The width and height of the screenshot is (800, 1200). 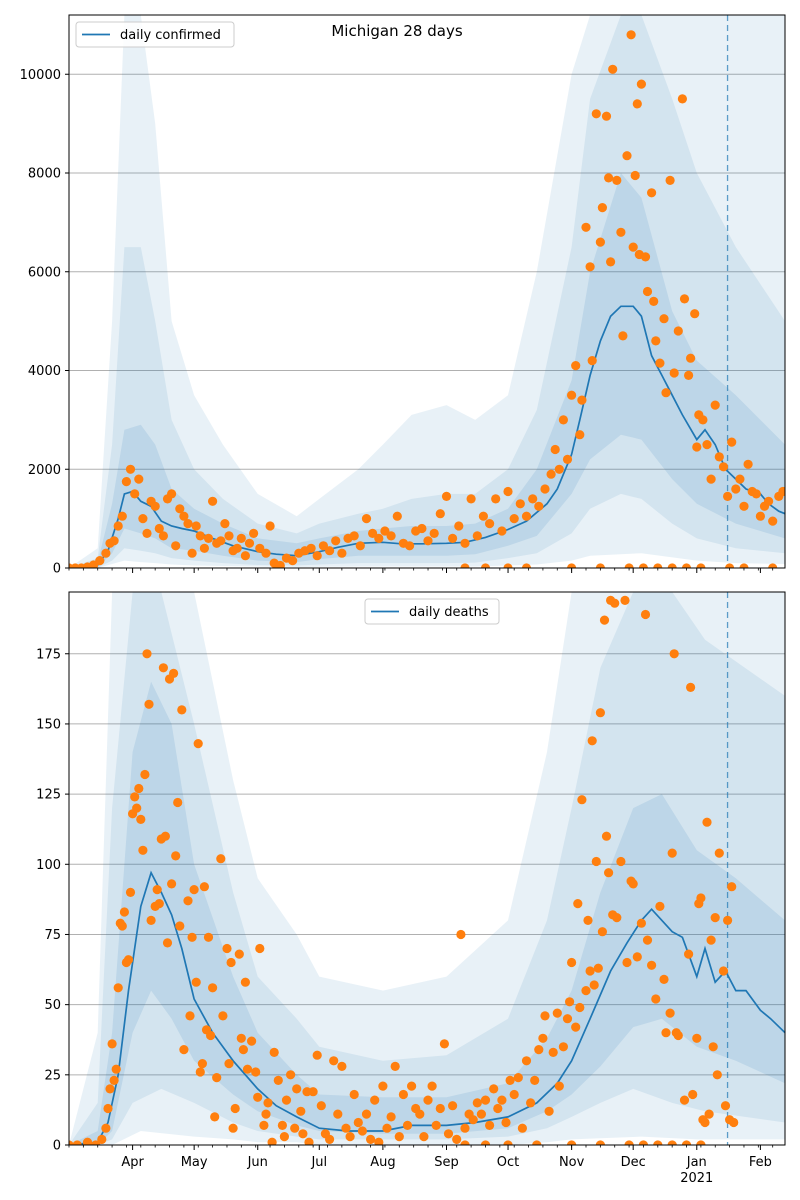 What do you see at coordinates (696, 1178) in the screenshot?
I see `x-year-label: 2021` at bounding box center [696, 1178].